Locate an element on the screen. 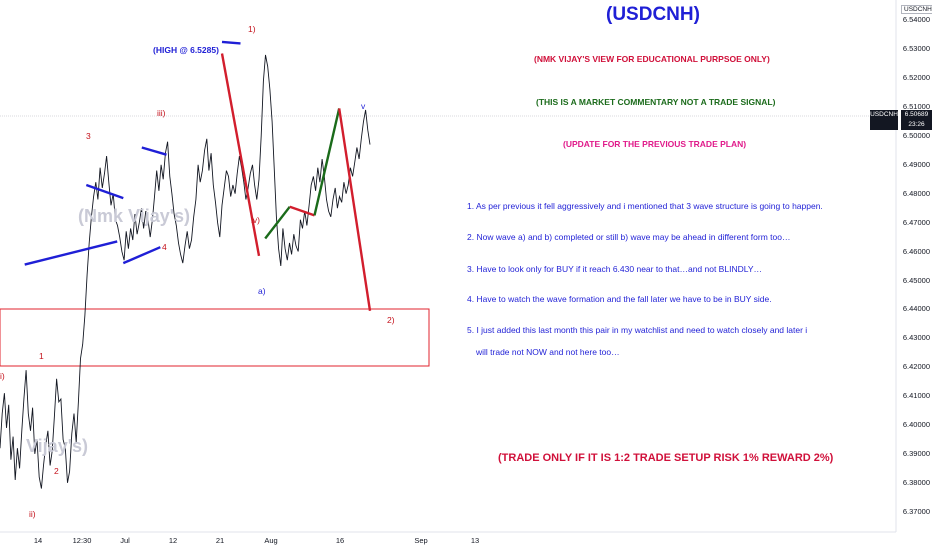 This screenshot has width=932, height=550. price-tick-label: 6.54000 is located at coordinates (916, 20).